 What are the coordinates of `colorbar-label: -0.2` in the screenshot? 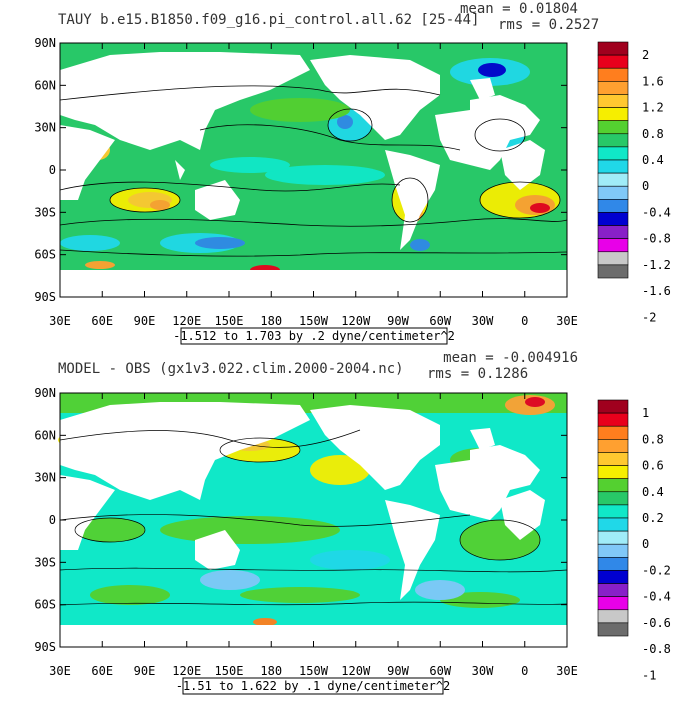 It's located at (656, 570).